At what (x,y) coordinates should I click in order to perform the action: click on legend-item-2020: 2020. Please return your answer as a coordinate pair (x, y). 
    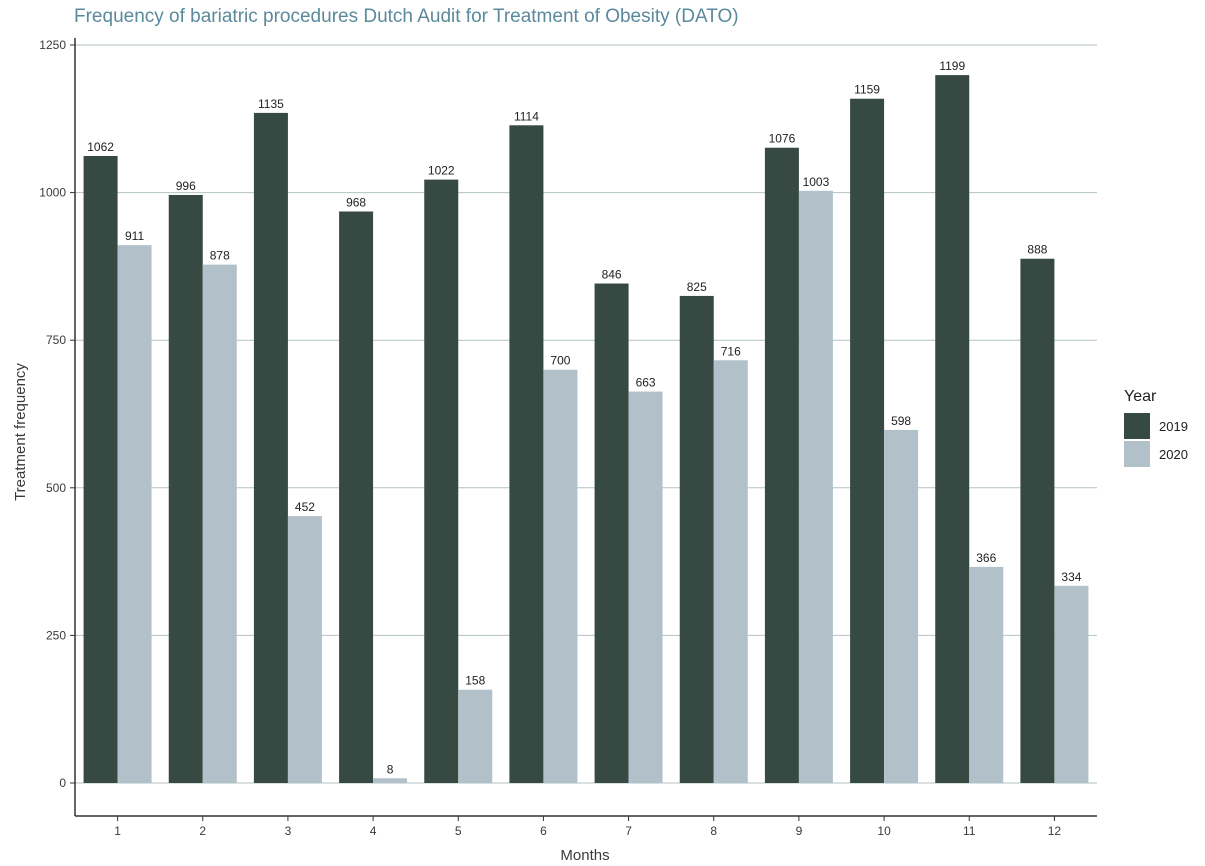
    Looking at the image, I should click on (1156, 454).